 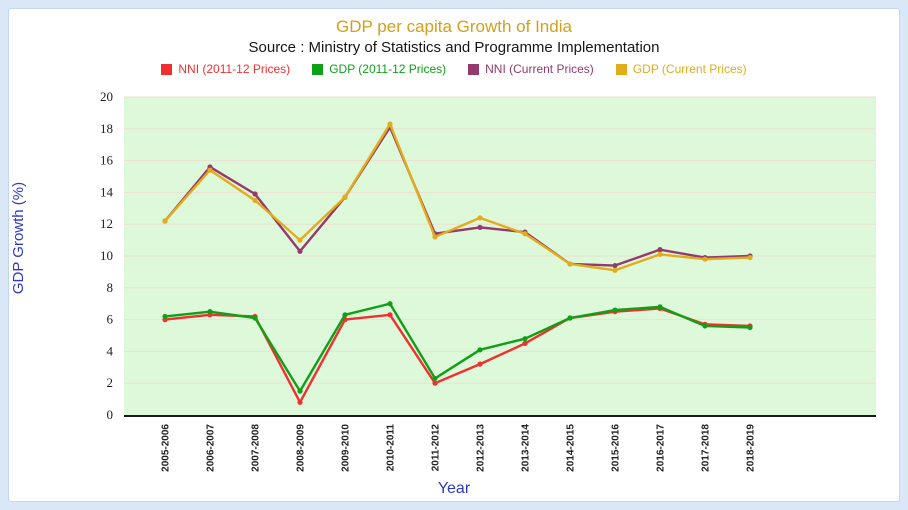 I want to click on x-tick-label: 2007-2008, so click(x=256, y=448).